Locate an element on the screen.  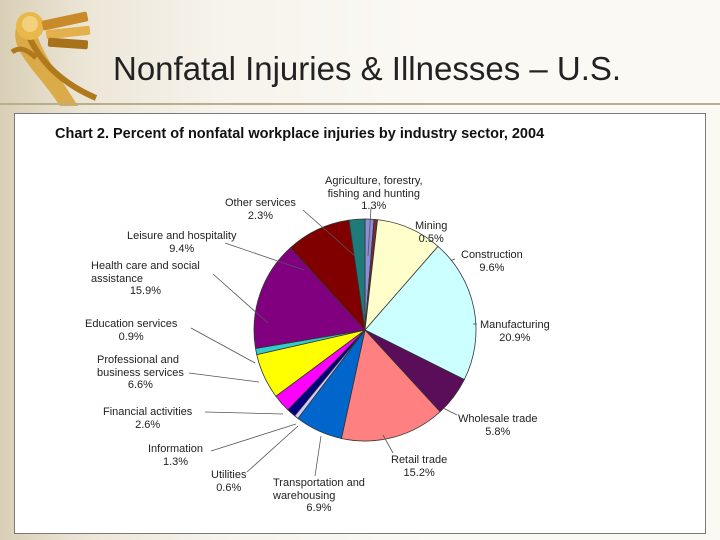
slice-label-10: Financial activities 2.6% is located at coordinates (147, 418).